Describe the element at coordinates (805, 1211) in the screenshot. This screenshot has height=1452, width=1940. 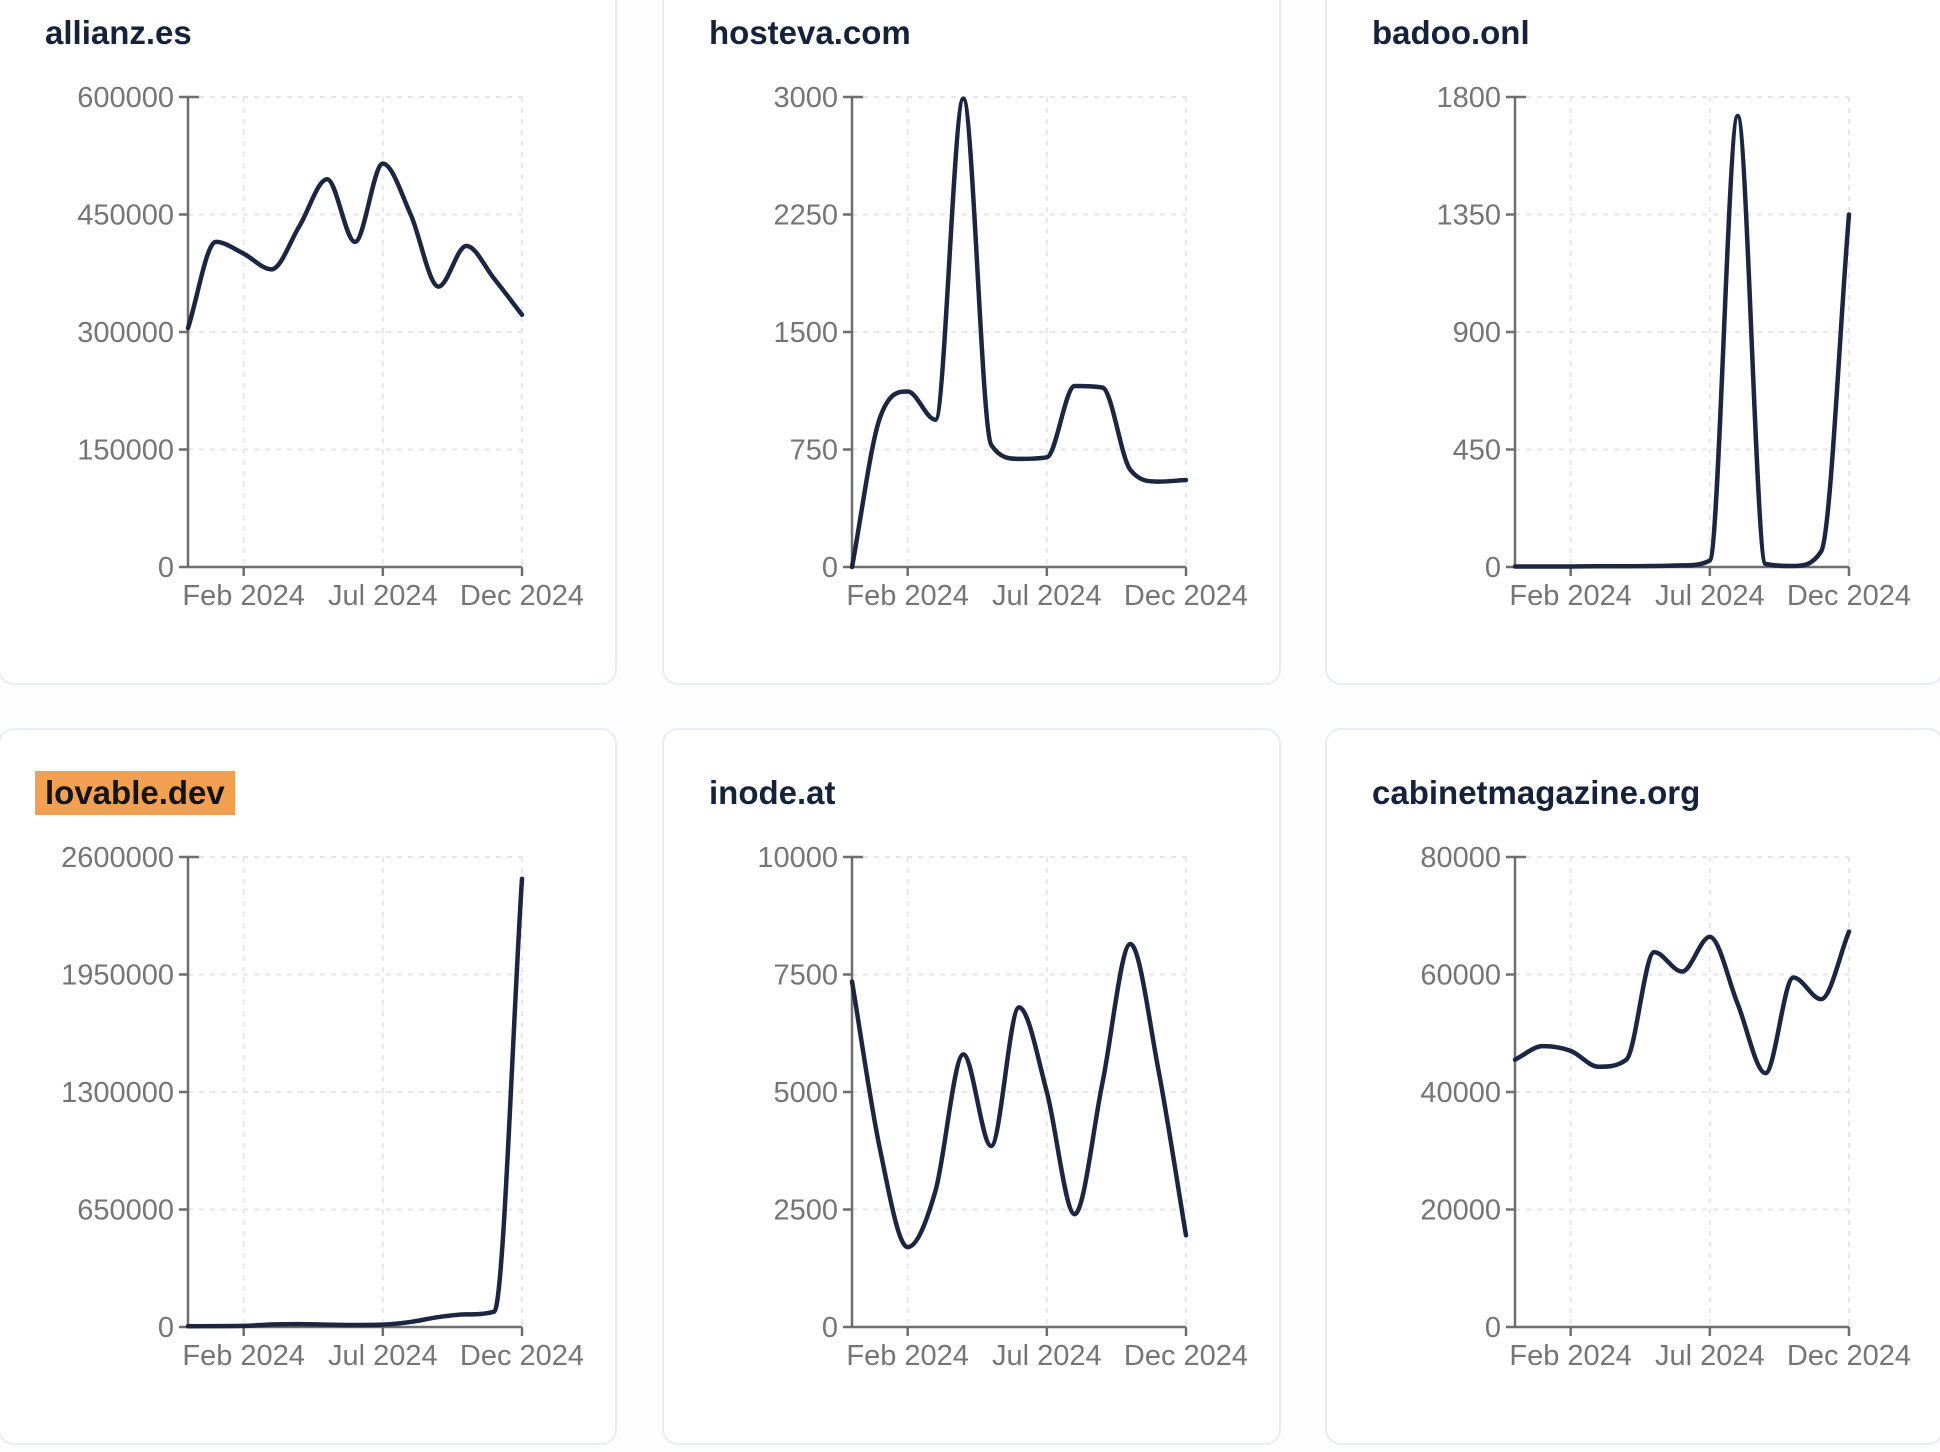
I see `y-tick-label: 2500` at that location.